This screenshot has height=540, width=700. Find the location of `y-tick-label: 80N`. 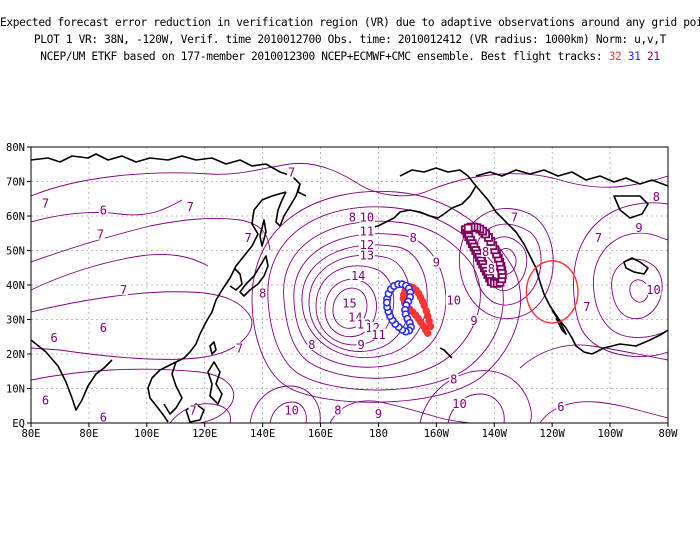

y-tick-label: 80N is located at coordinates (15, 148).